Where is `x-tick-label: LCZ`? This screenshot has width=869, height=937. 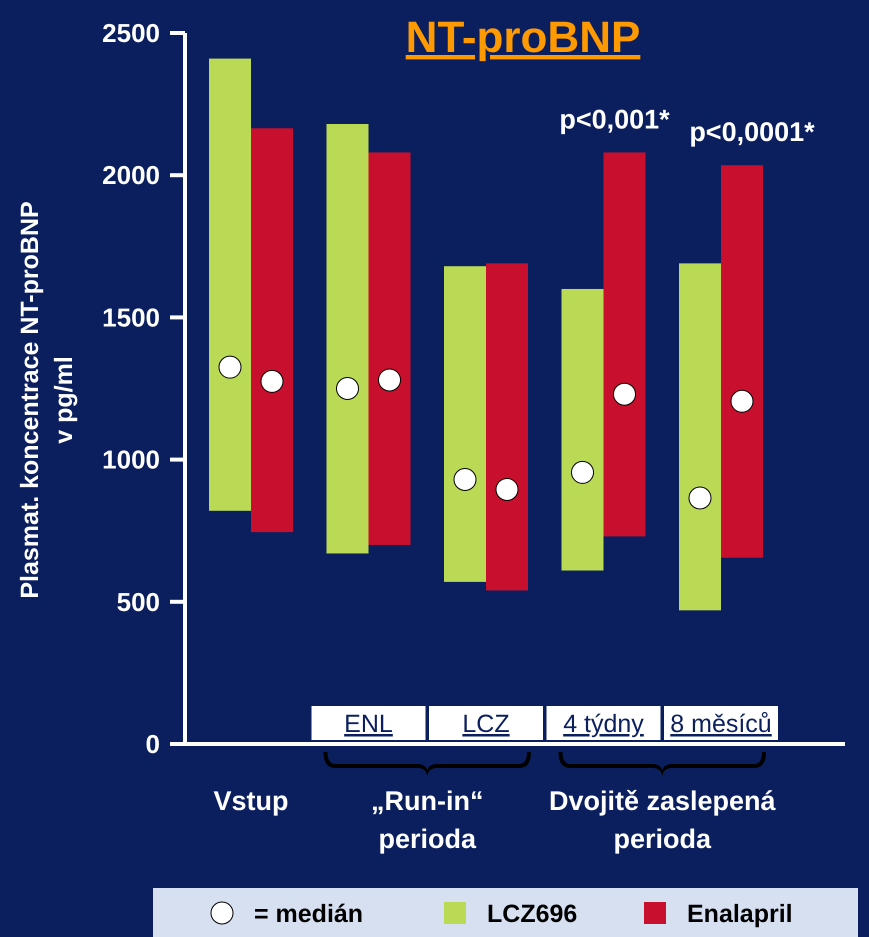 x-tick-label: LCZ is located at coordinates (486, 724).